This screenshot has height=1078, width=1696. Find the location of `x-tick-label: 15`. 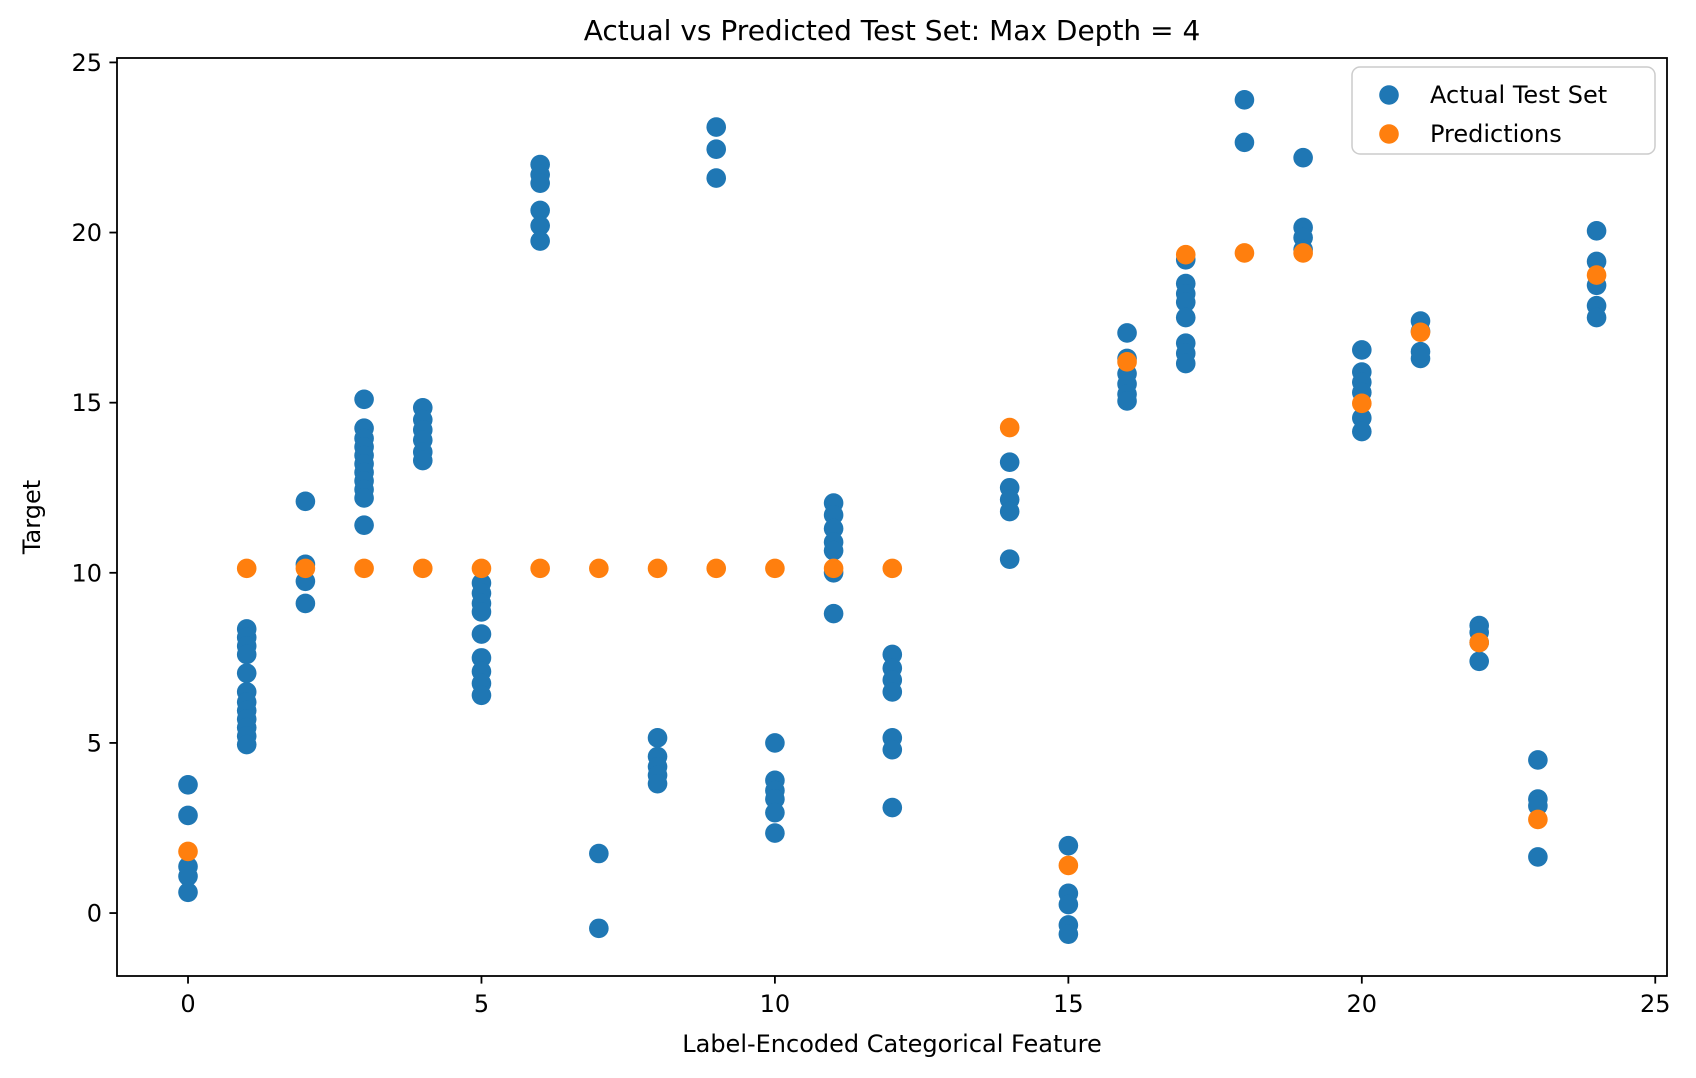

x-tick-label: 15 is located at coordinates (1068, 1004).